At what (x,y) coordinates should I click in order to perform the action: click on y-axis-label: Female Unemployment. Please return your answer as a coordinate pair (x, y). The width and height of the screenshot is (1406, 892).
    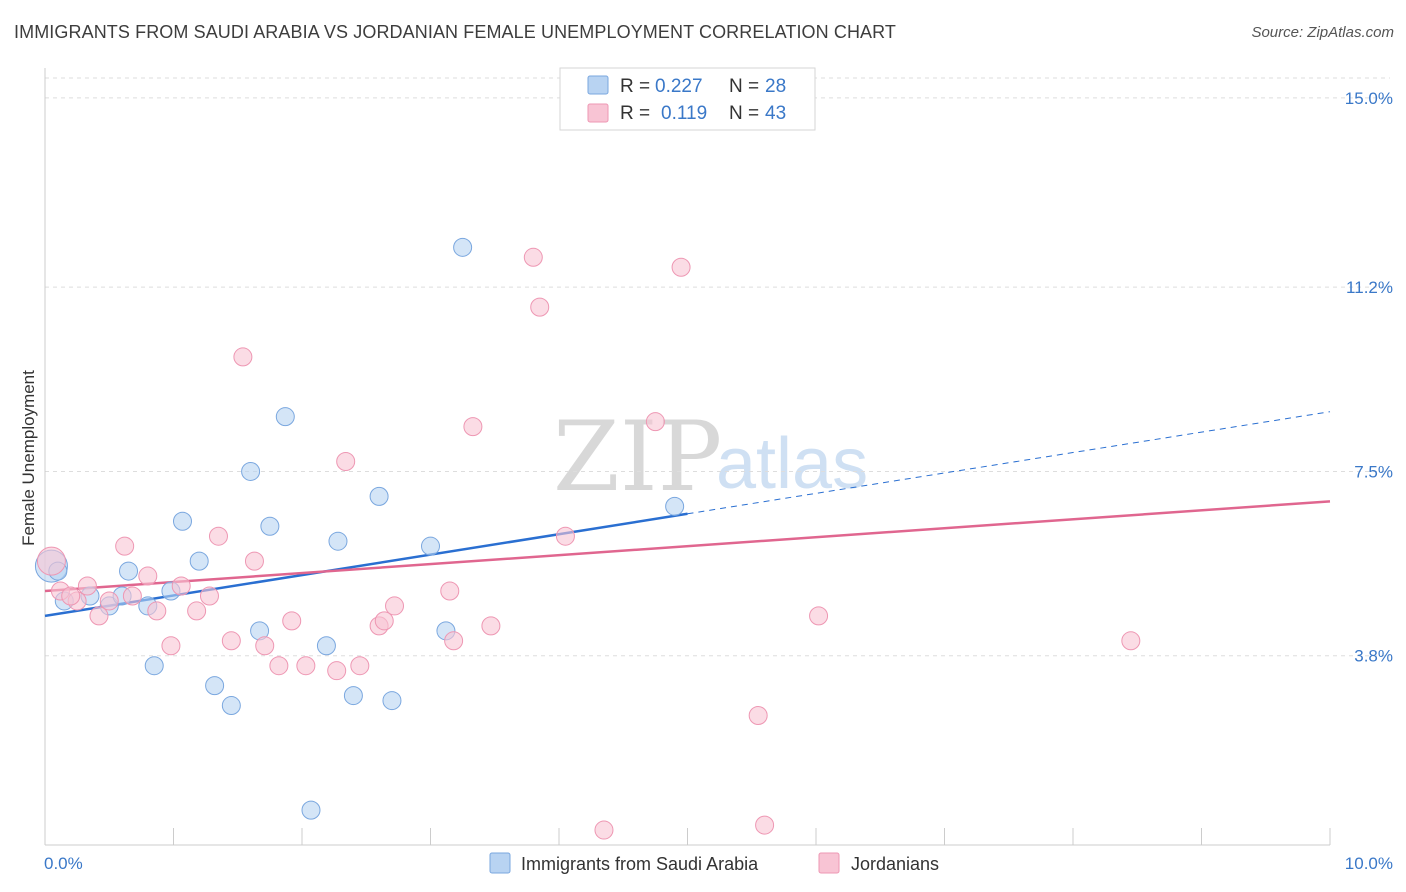
    Looking at the image, I should click on (28, 458).